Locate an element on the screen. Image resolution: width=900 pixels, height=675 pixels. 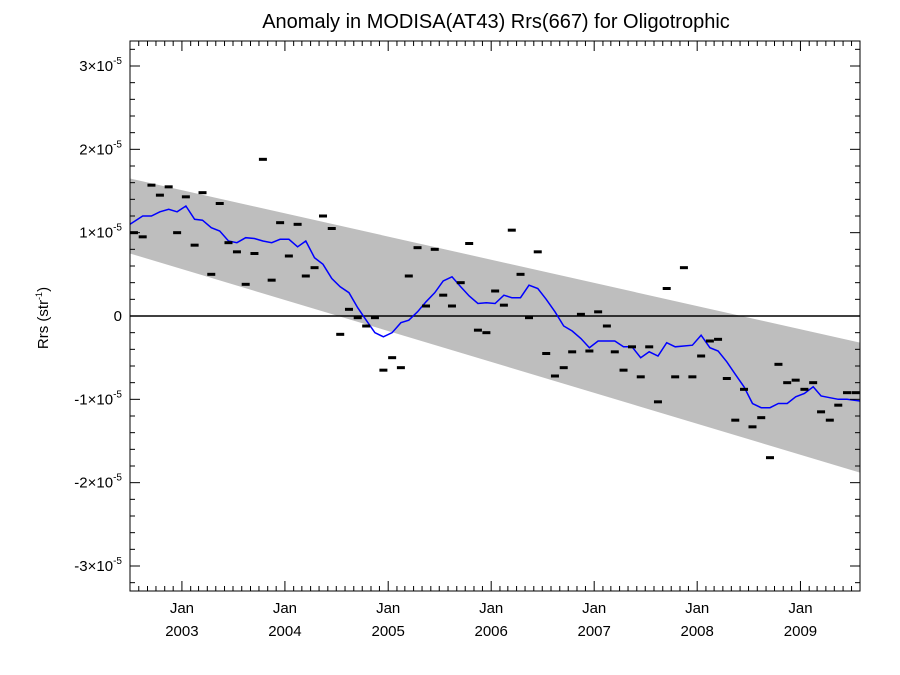
y-tick-label: 3×10⁻⁵ is located at coordinates (100, 65).